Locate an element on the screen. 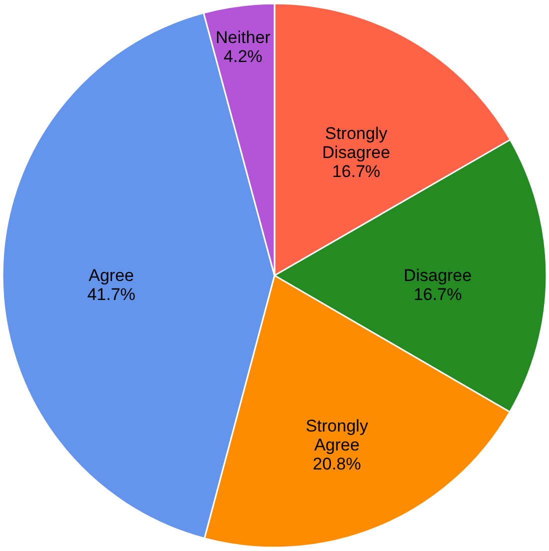  slice-label: Disagree is located at coordinates (438, 275).